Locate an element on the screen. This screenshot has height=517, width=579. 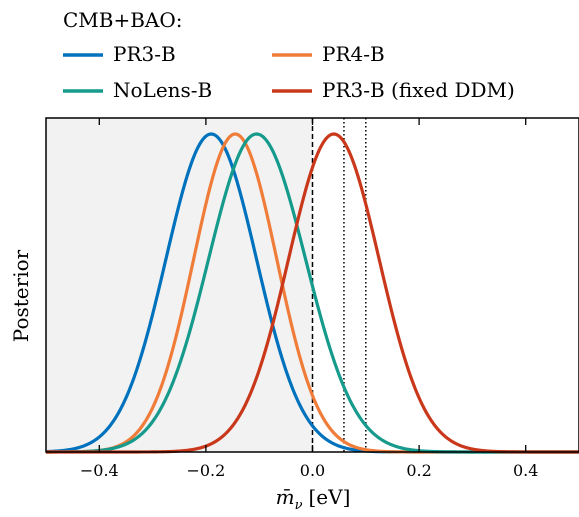
y-axis-label: Posterior is located at coordinates (21, 295).